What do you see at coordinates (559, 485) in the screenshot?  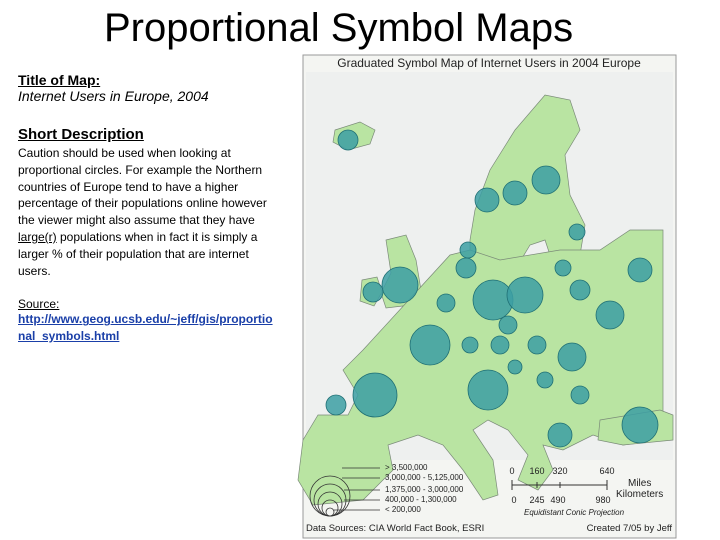 I see `scale-bar` at bounding box center [559, 485].